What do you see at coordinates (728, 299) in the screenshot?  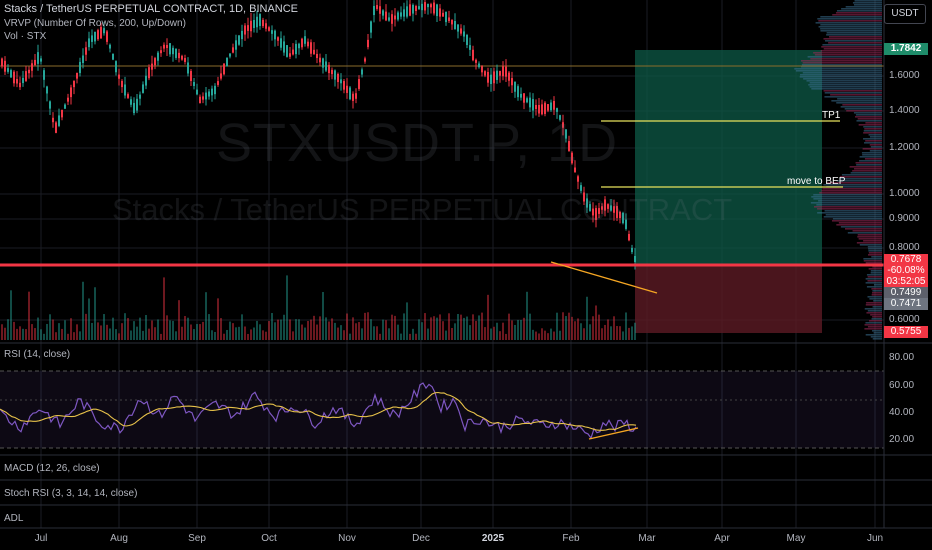 I see `loss-zone` at bounding box center [728, 299].